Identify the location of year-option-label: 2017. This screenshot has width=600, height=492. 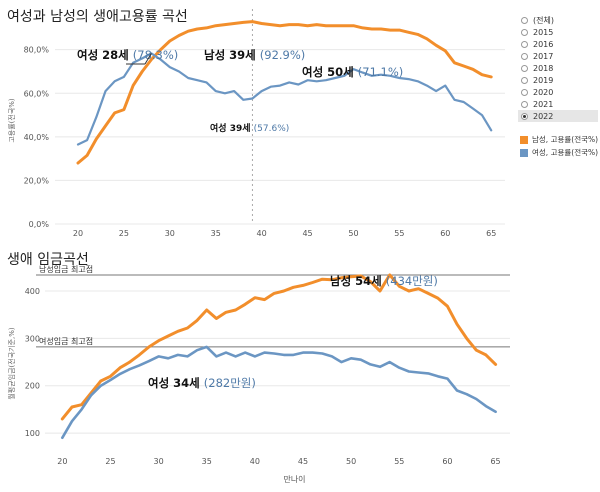
(543, 56).